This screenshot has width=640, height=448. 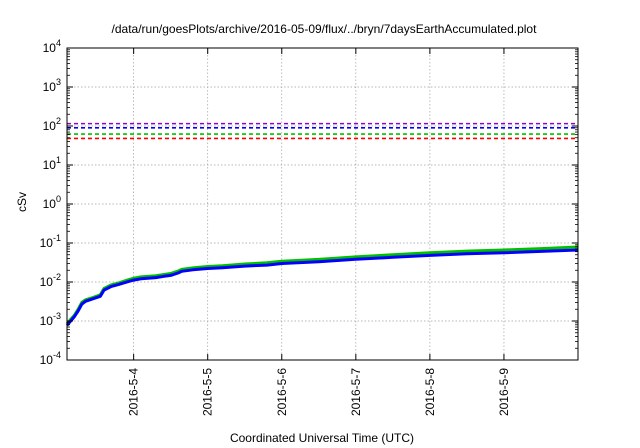 What do you see at coordinates (52, 85) in the screenshot?
I see `y-tick-label: 10³` at bounding box center [52, 85].